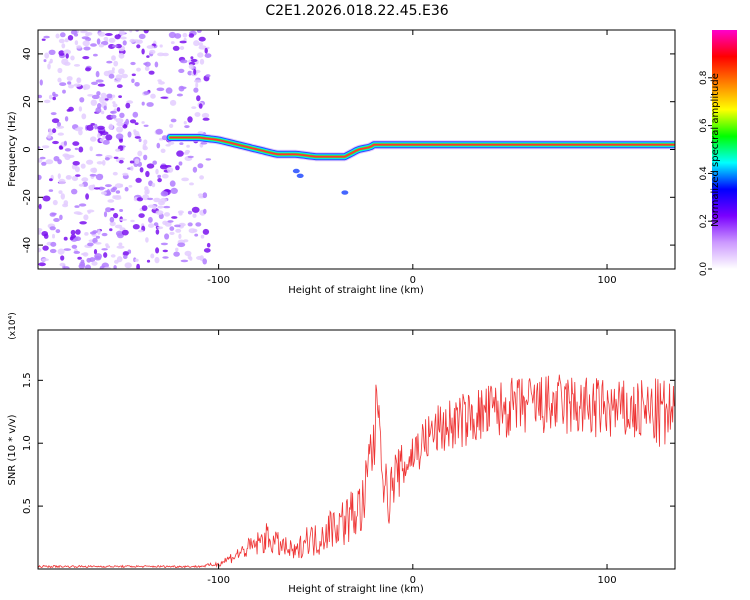  Describe the element at coordinates (606, 580) in the screenshot. I see `snr-xtick-label: 100` at that location.